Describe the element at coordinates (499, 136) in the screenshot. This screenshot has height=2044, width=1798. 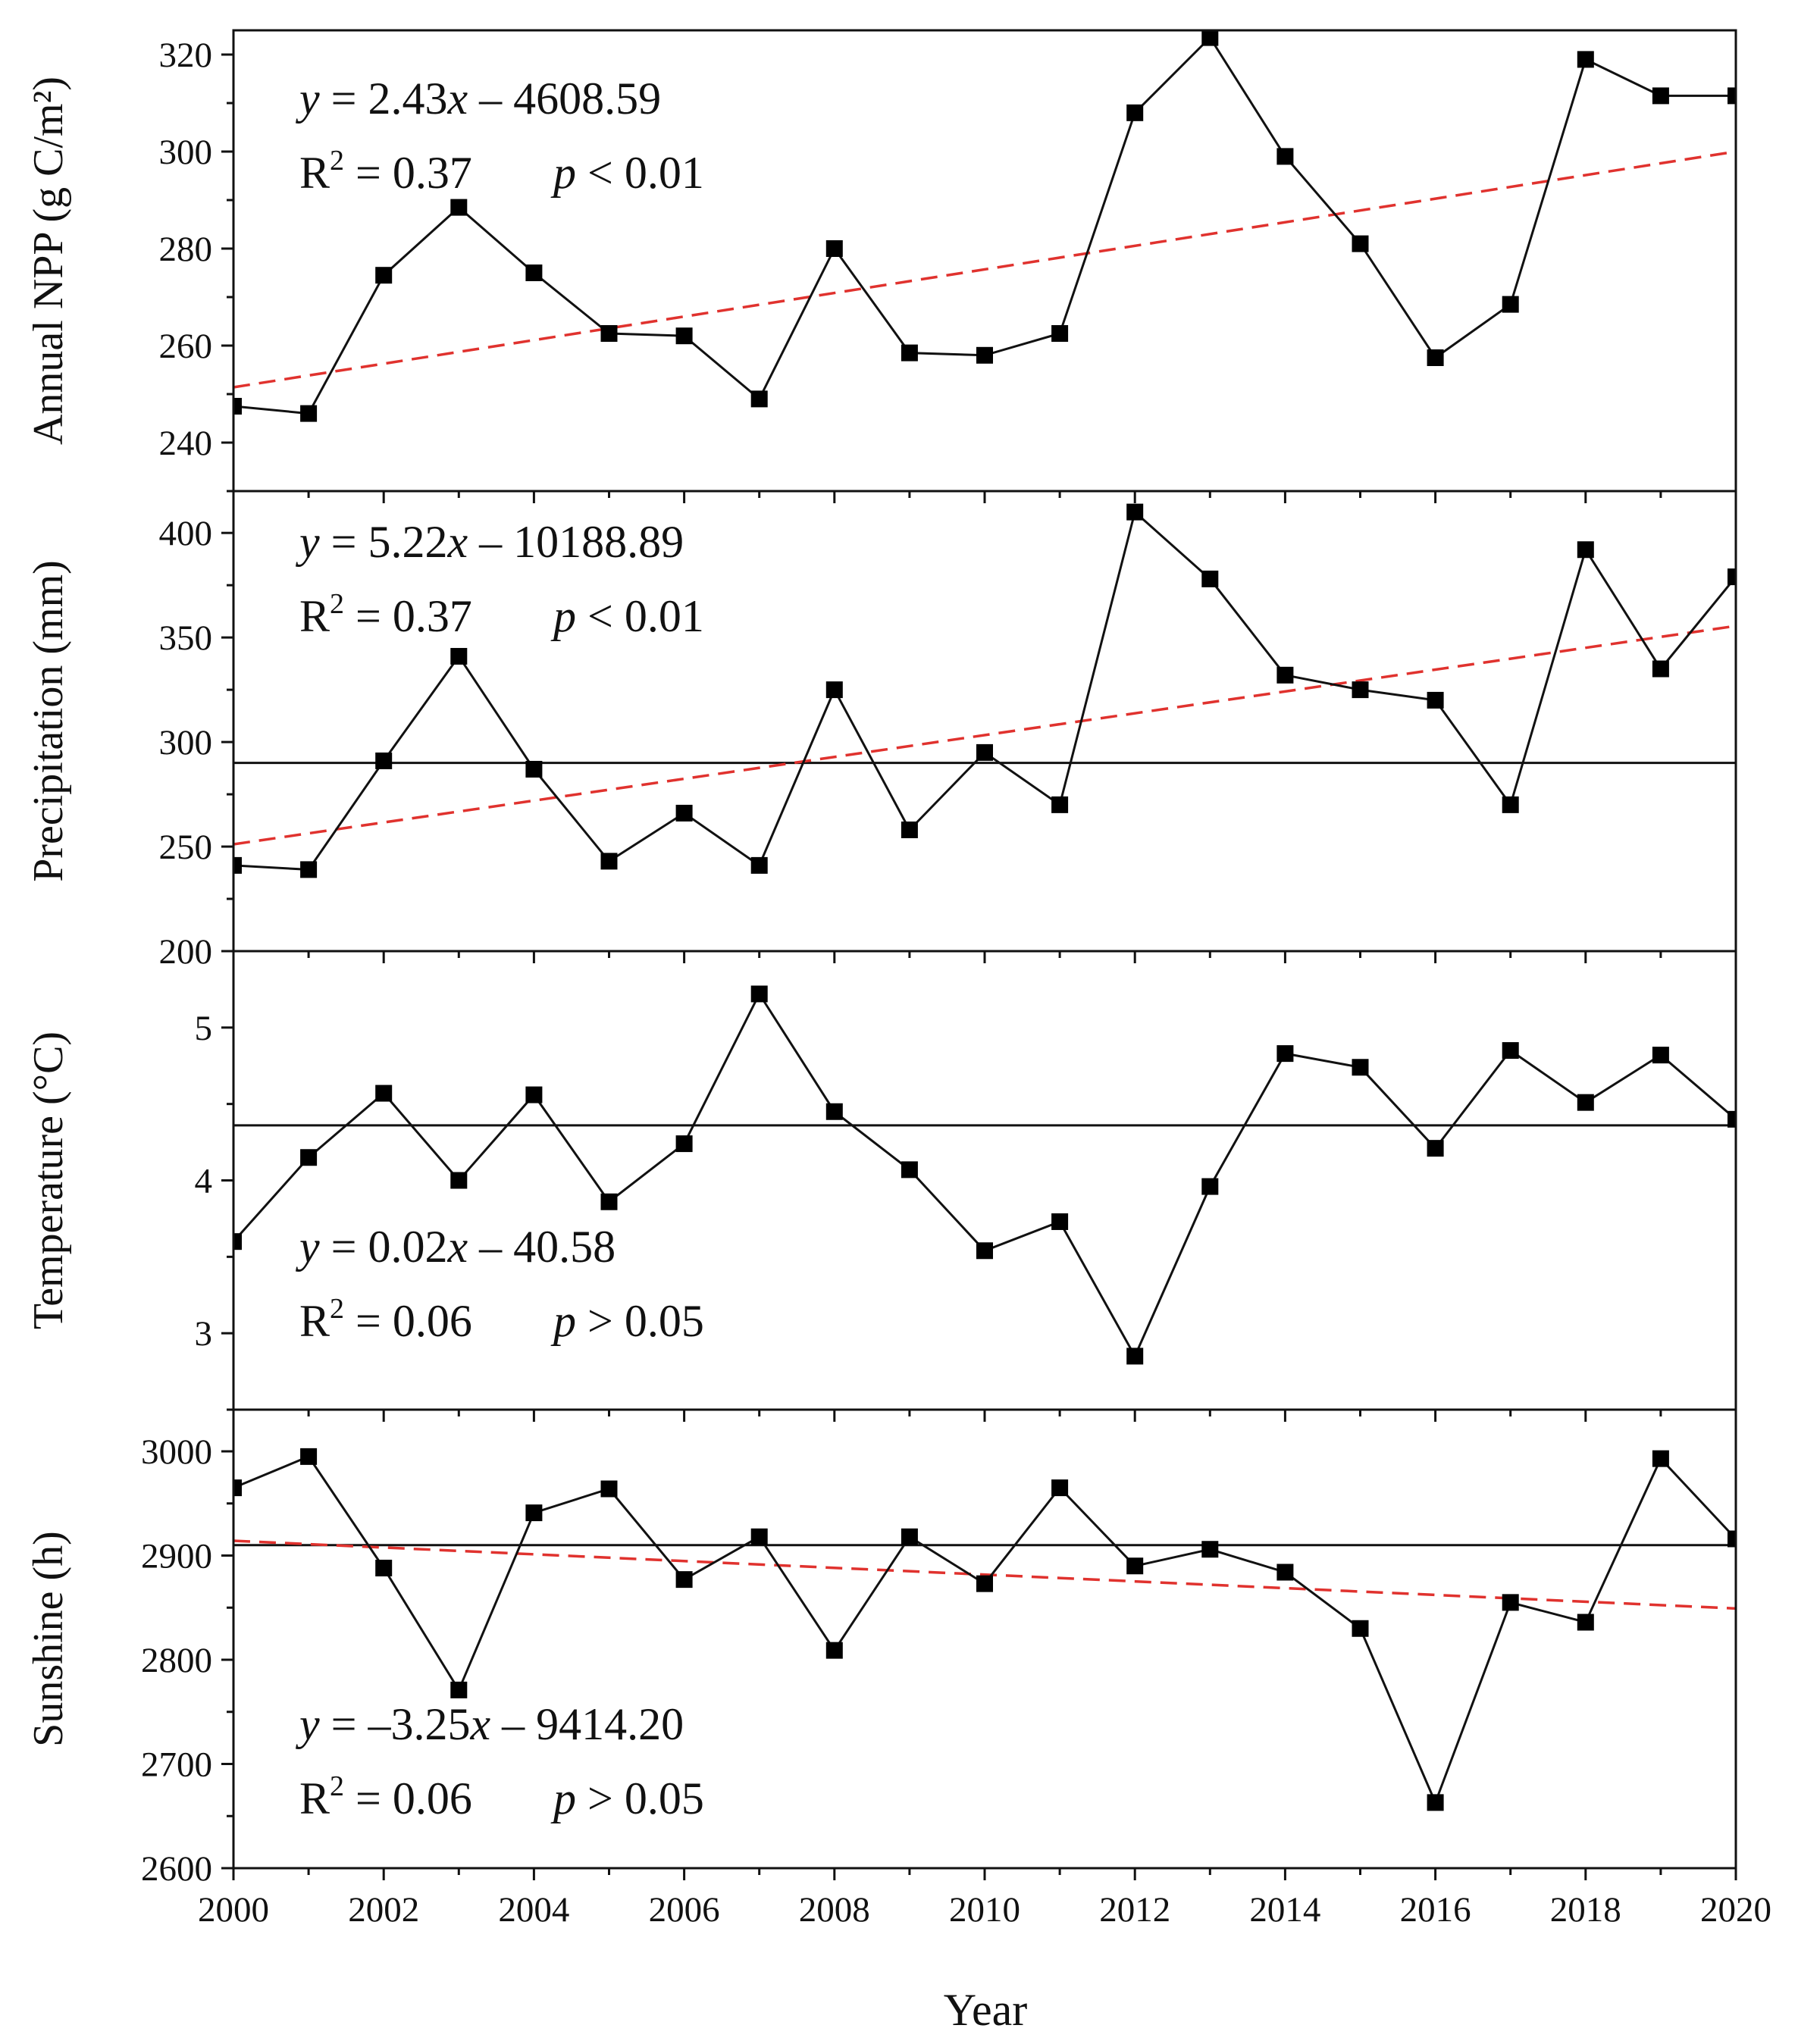
I see `regression-annotation: y = 2.43x – 4608.59 R2 = 0.37 p < 0.01` at that location.